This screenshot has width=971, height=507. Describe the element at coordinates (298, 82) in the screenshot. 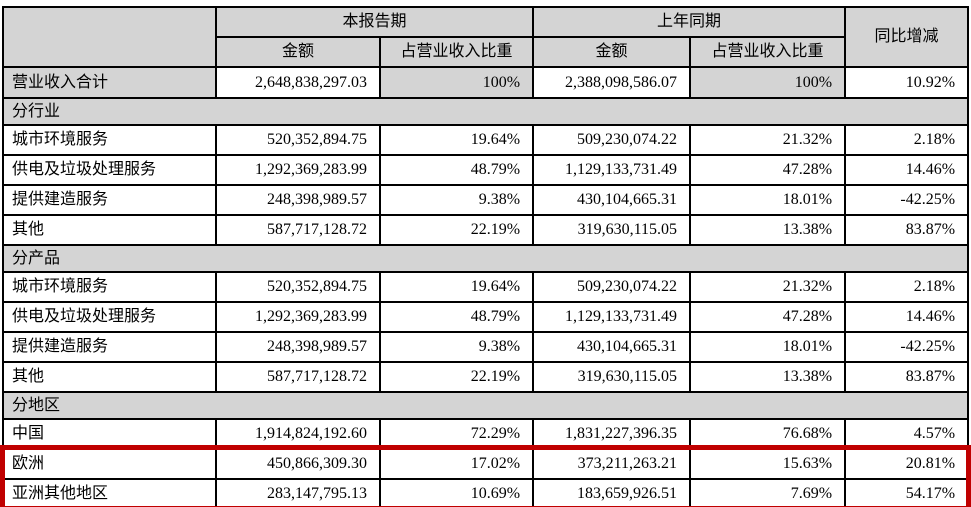

I see `current-amount-cell: 2,648,838,297.03` at that location.